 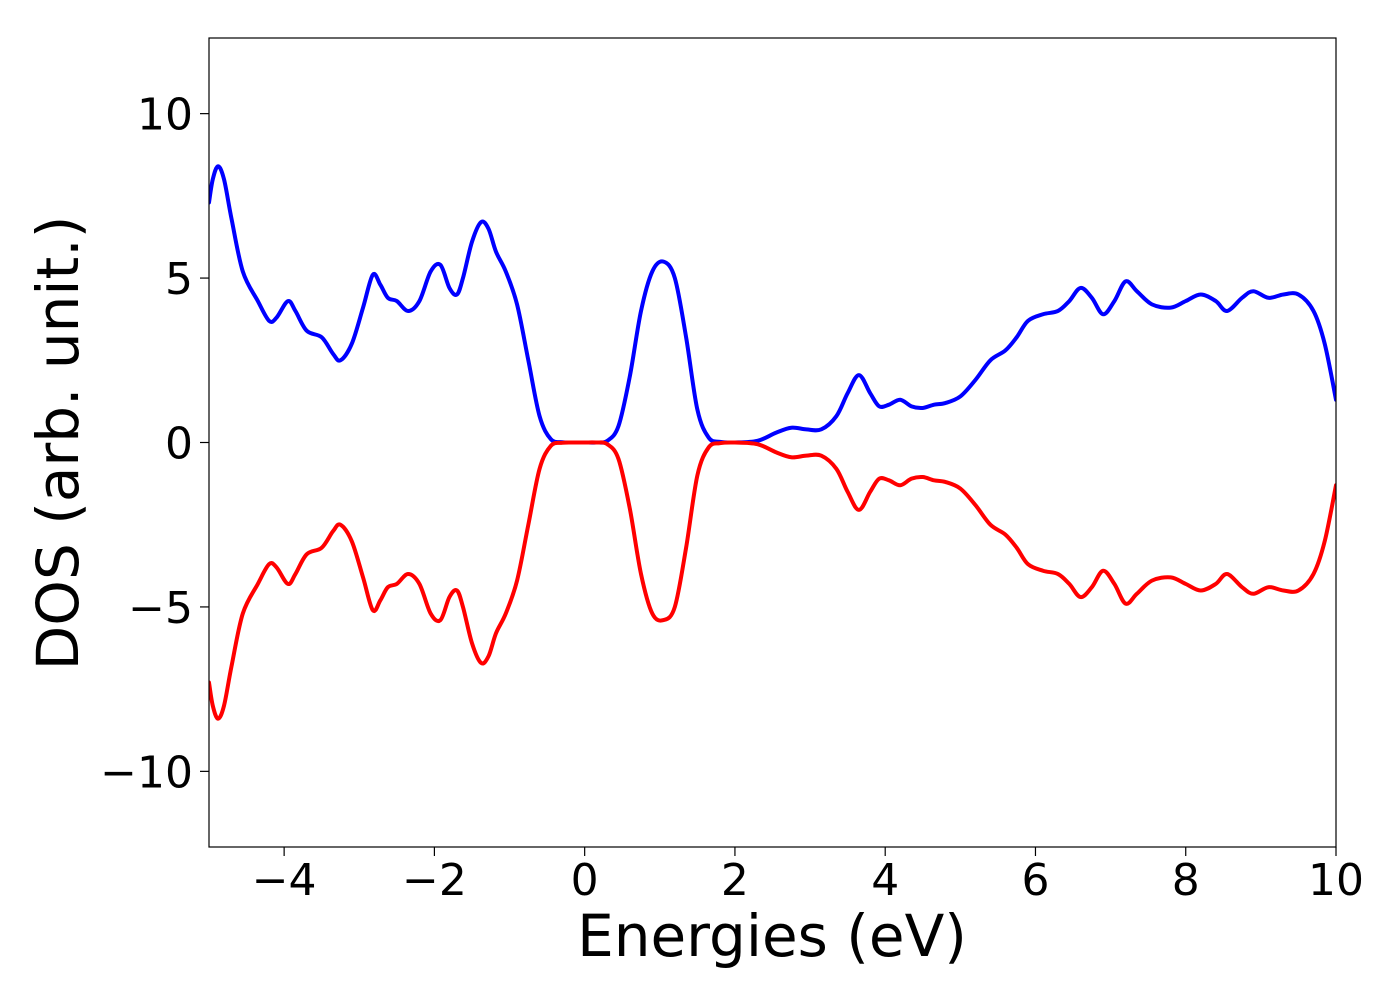 What do you see at coordinates (585, 880) in the screenshot?
I see `x-tick-label: 0` at bounding box center [585, 880].